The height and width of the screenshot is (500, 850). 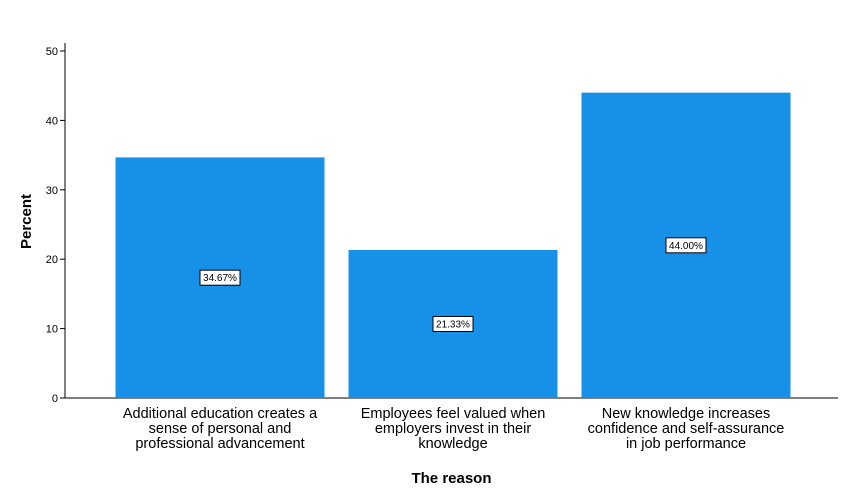 What do you see at coordinates (453, 284) in the screenshot?
I see `data-labels: 34.67% 21.33% 44.00%` at bounding box center [453, 284].